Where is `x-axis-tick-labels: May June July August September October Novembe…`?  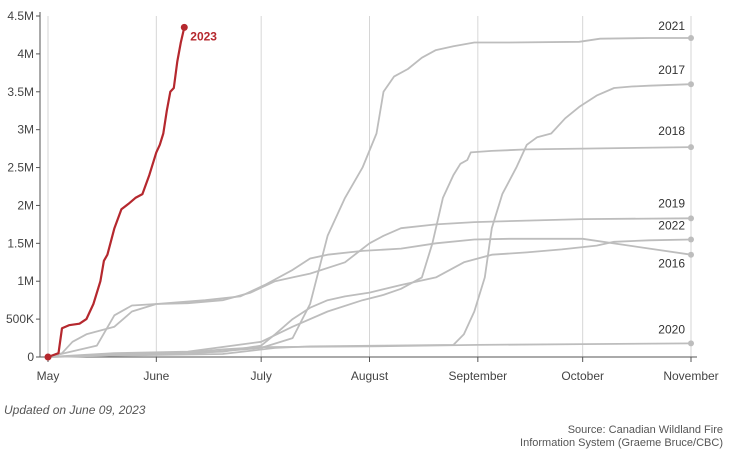
x-axis-tick-labels: May June July August September October Novembe… is located at coordinates (378, 376).